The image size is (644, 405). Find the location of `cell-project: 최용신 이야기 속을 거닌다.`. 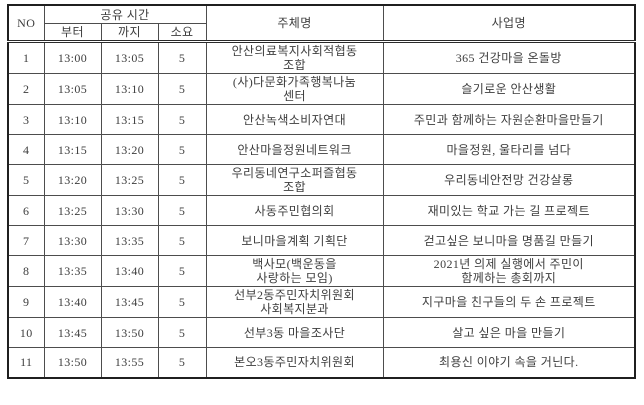

cell-project: 최용신 이야기 속을 거닌다. is located at coordinates (509, 362).